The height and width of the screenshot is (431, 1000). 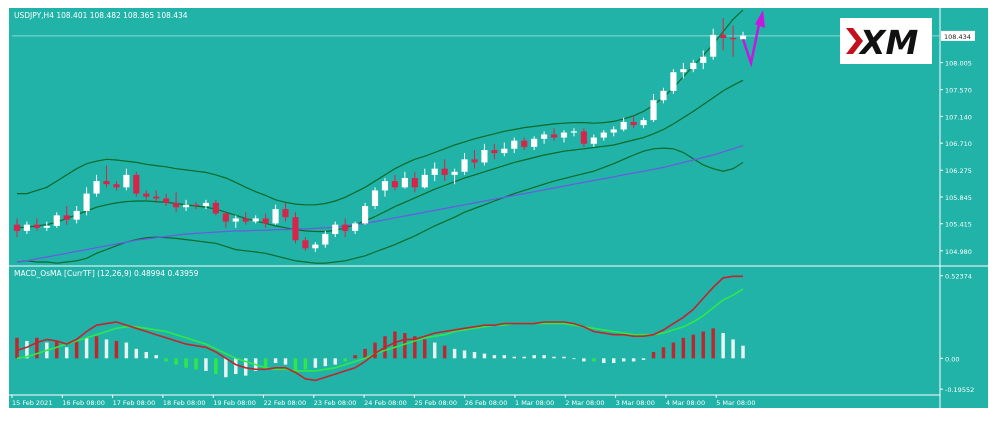 What do you see at coordinates (958, 277) in the screenshot?
I see `macd-tick-label: 0.52374` at bounding box center [958, 277].